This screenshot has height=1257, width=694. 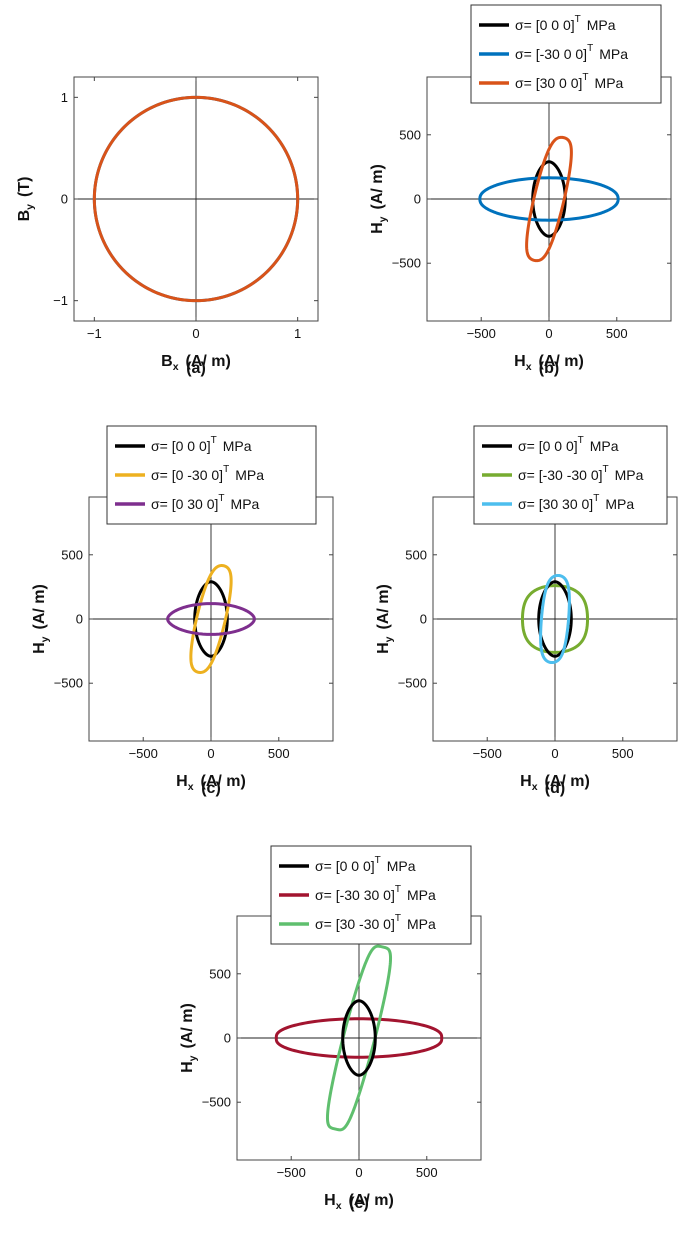 What do you see at coordinates (549, 368) in the screenshot?
I see `subfigure-caption: (b)` at bounding box center [549, 368].